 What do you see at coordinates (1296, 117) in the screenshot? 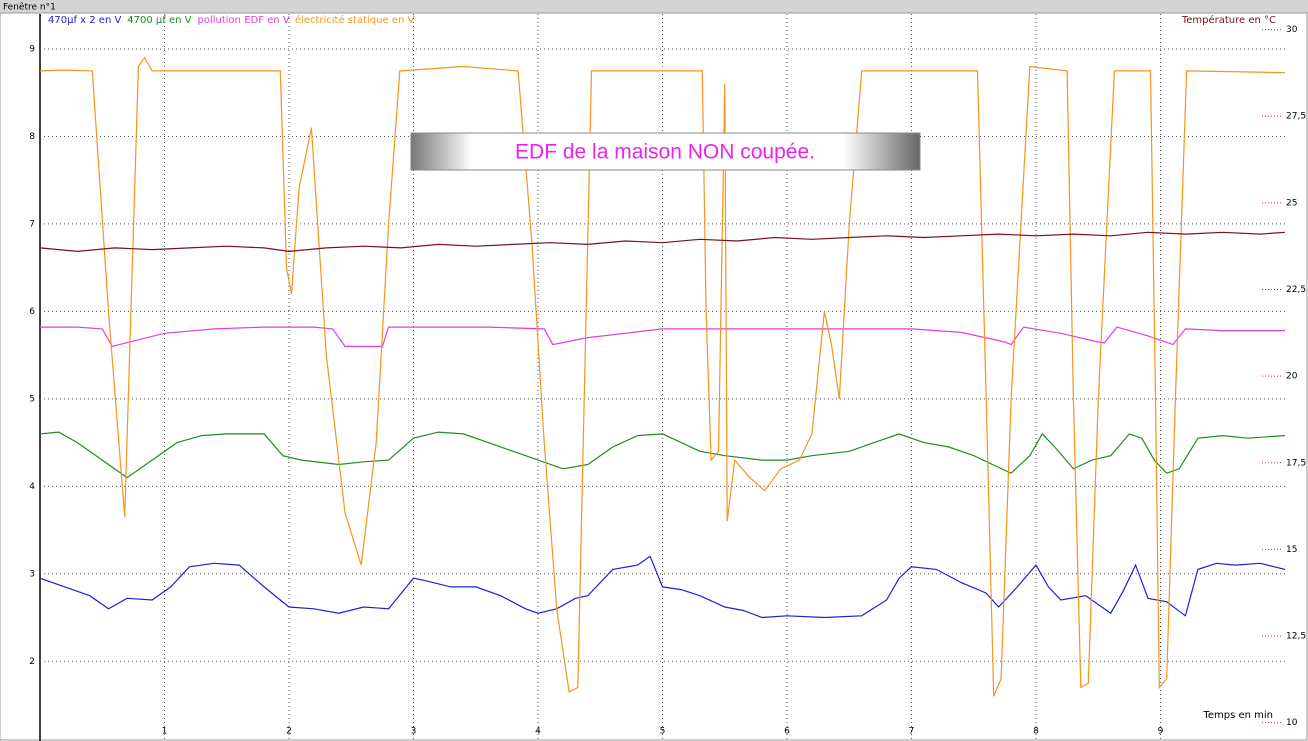
I see `y2-tick-label: 27,5` at bounding box center [1296, 117].